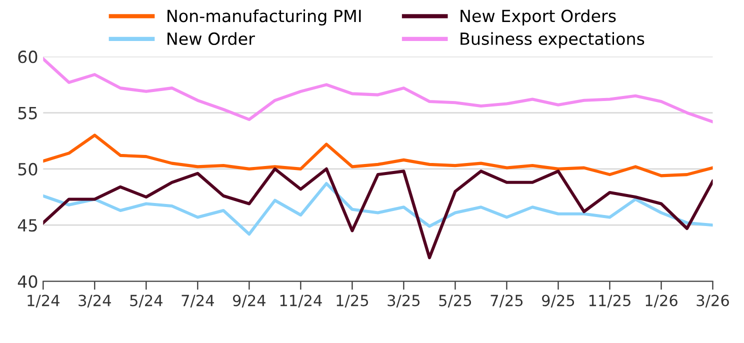  Describe the element at coordinates (198, 301) in the screenshot. I see `x-tick-label: 7/24` at that location.